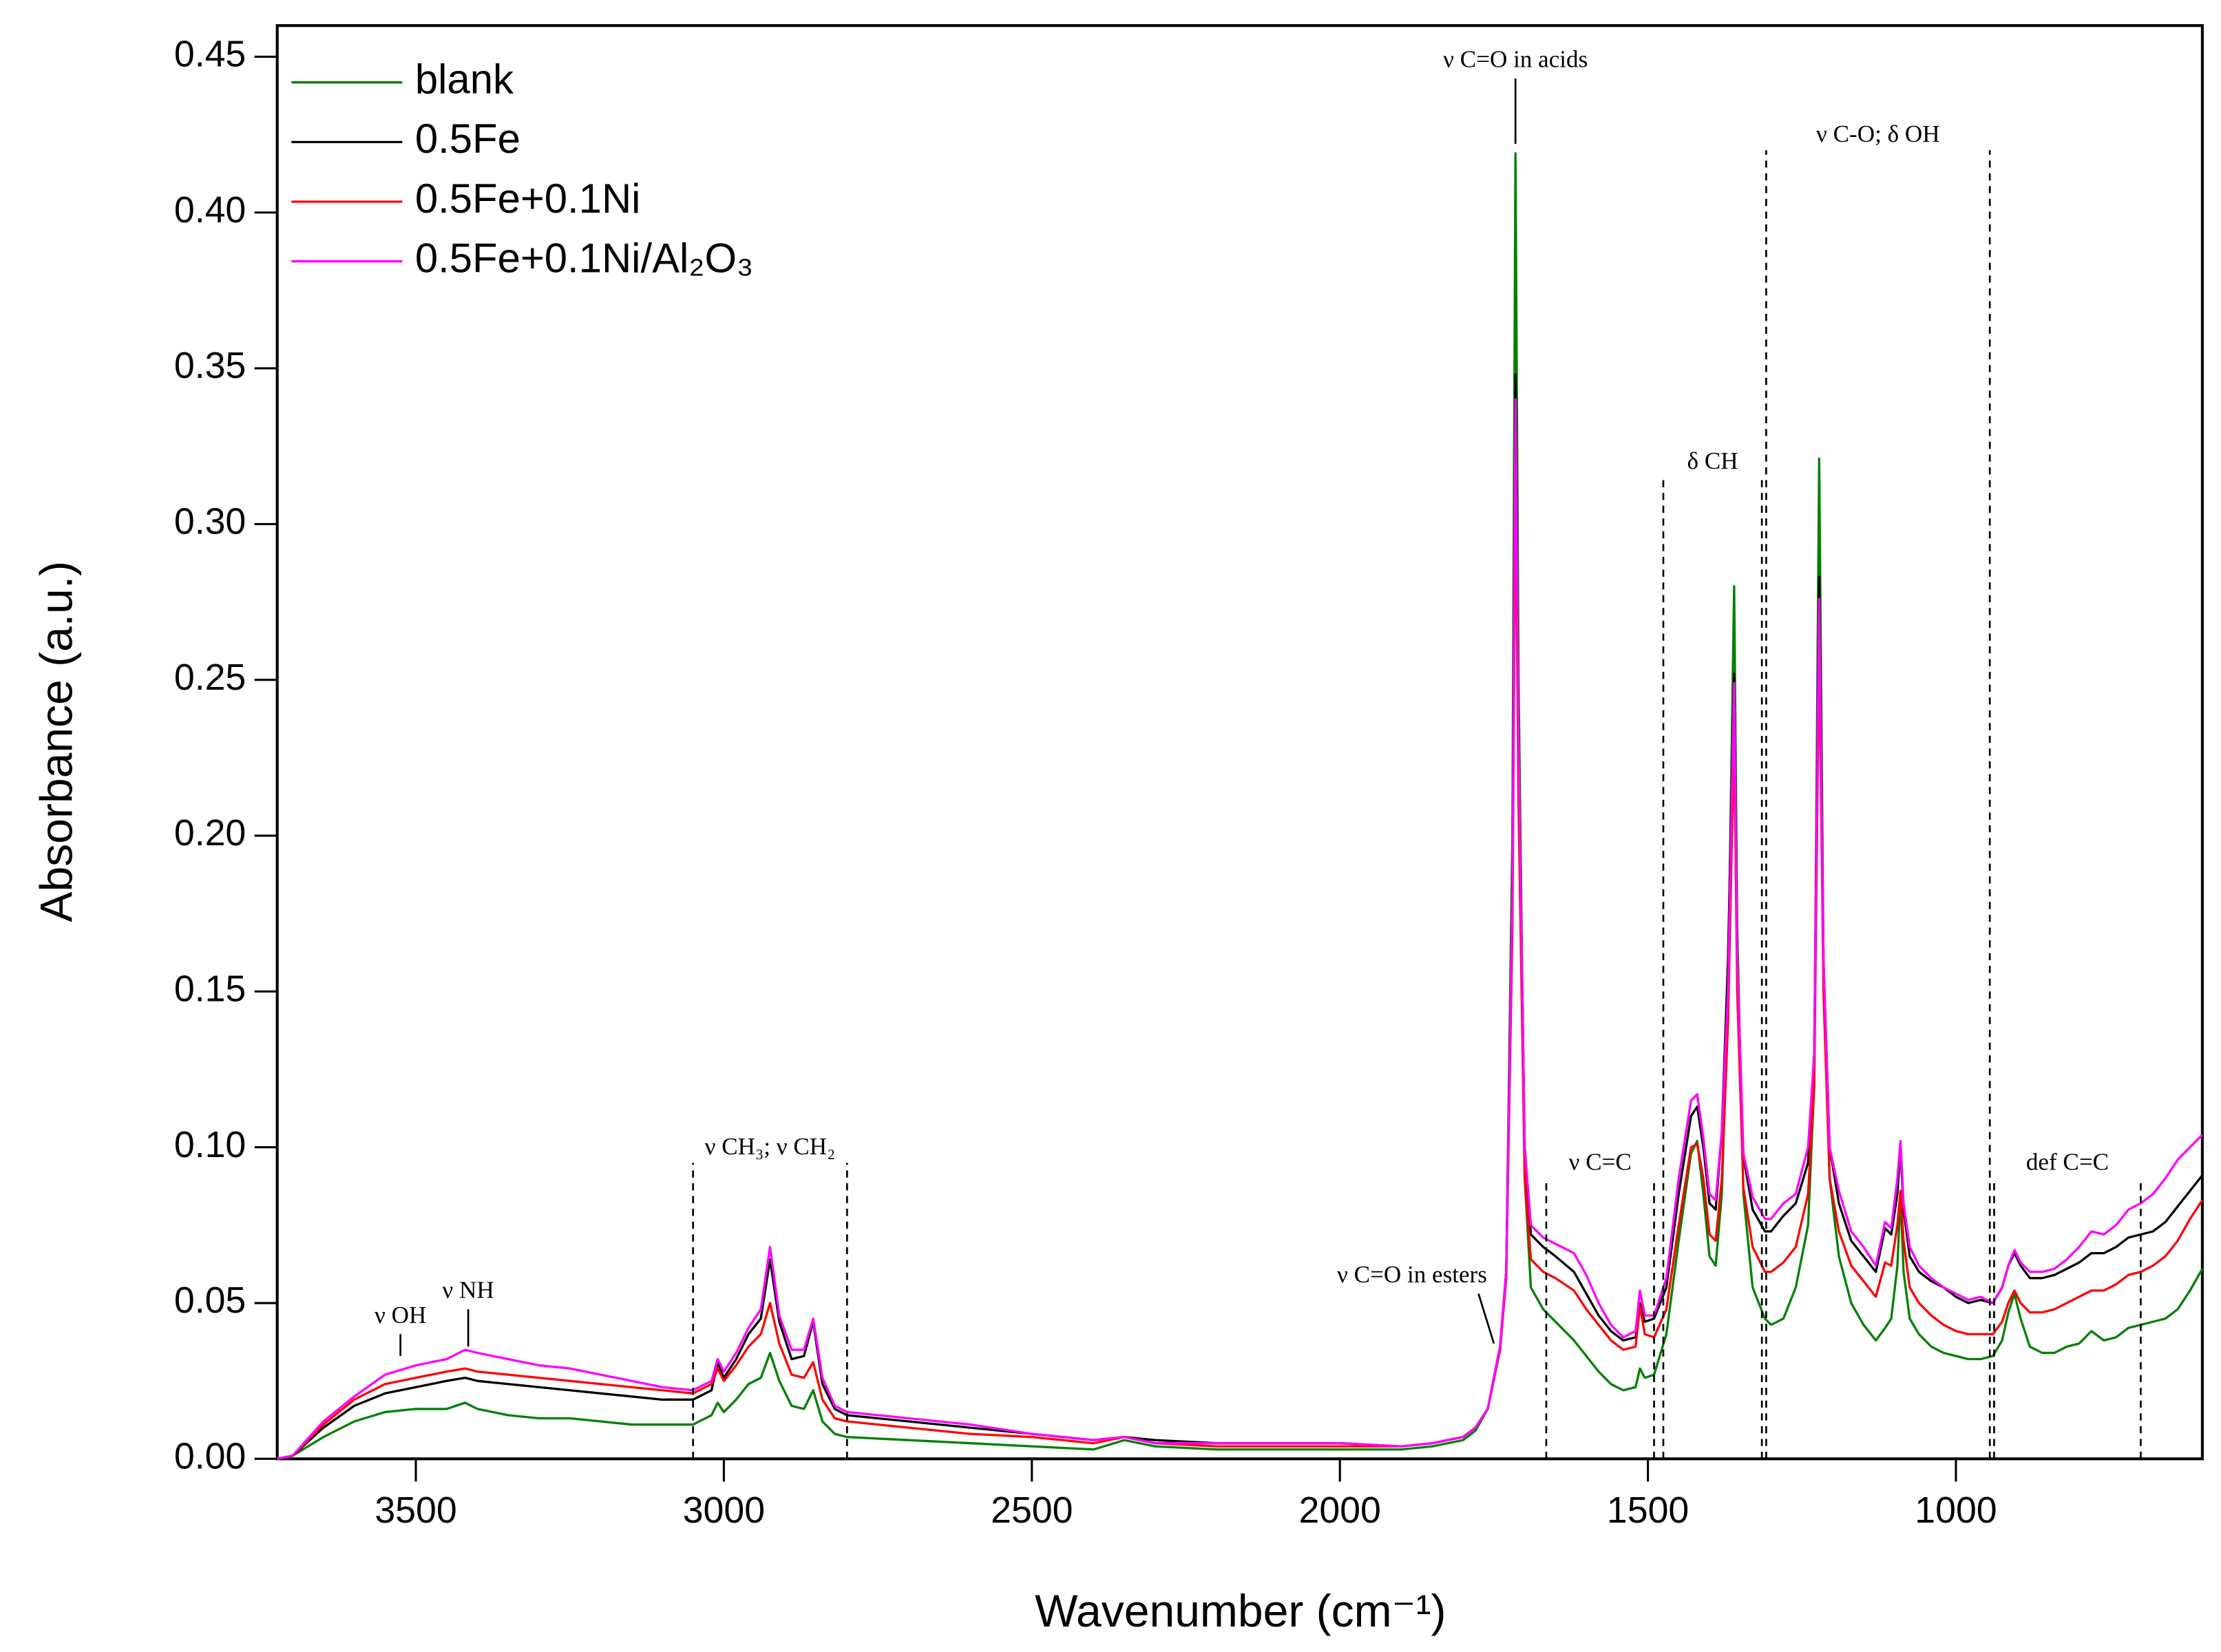  Describe the element at coordinates (1956, 1511) in the screenshot. I see `x-tick-label: 1000` at that location.